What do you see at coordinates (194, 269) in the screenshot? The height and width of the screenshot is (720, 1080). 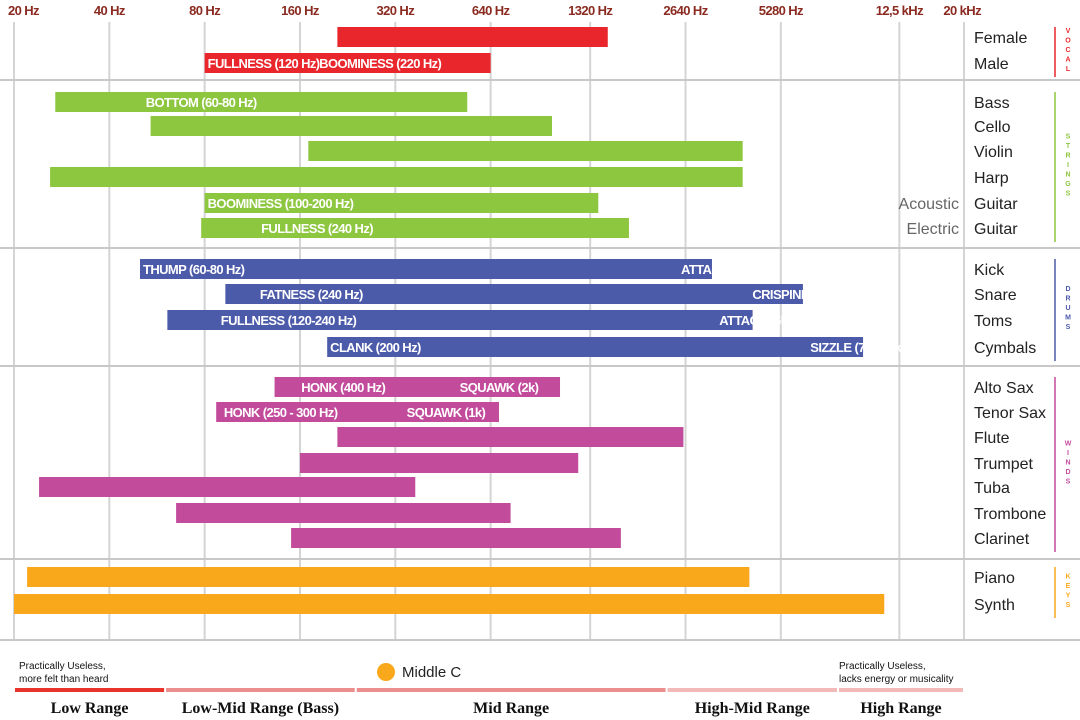 I see `bar-annotation: THUMP (60-80 Hz)` at bounding box center [194, 269].